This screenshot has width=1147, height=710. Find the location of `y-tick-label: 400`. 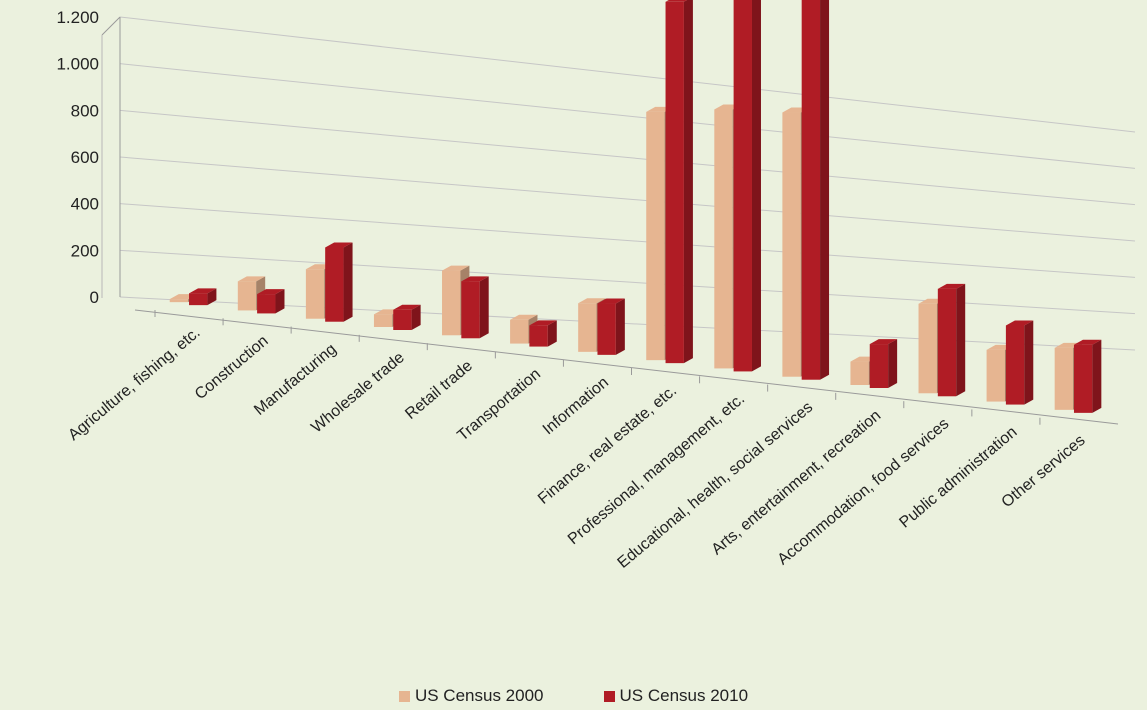

y-tick-label: 400 is located at coordinates (85, 204).